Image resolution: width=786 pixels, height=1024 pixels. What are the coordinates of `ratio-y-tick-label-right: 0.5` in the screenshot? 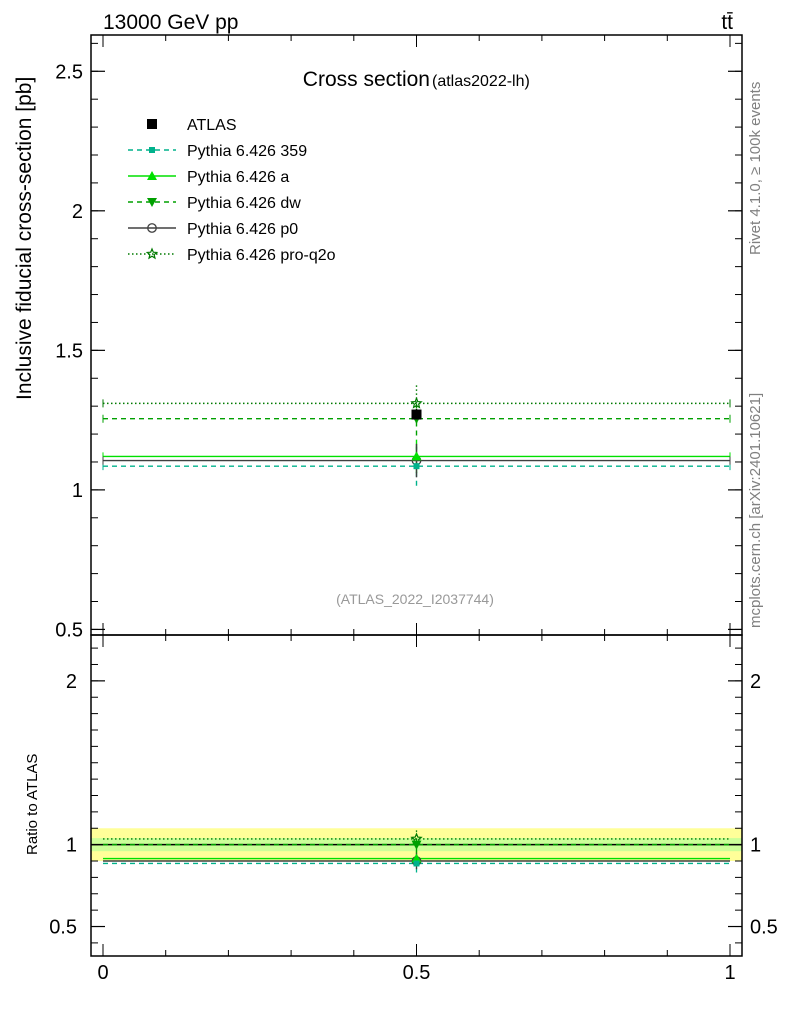 It's located at (764, 928).